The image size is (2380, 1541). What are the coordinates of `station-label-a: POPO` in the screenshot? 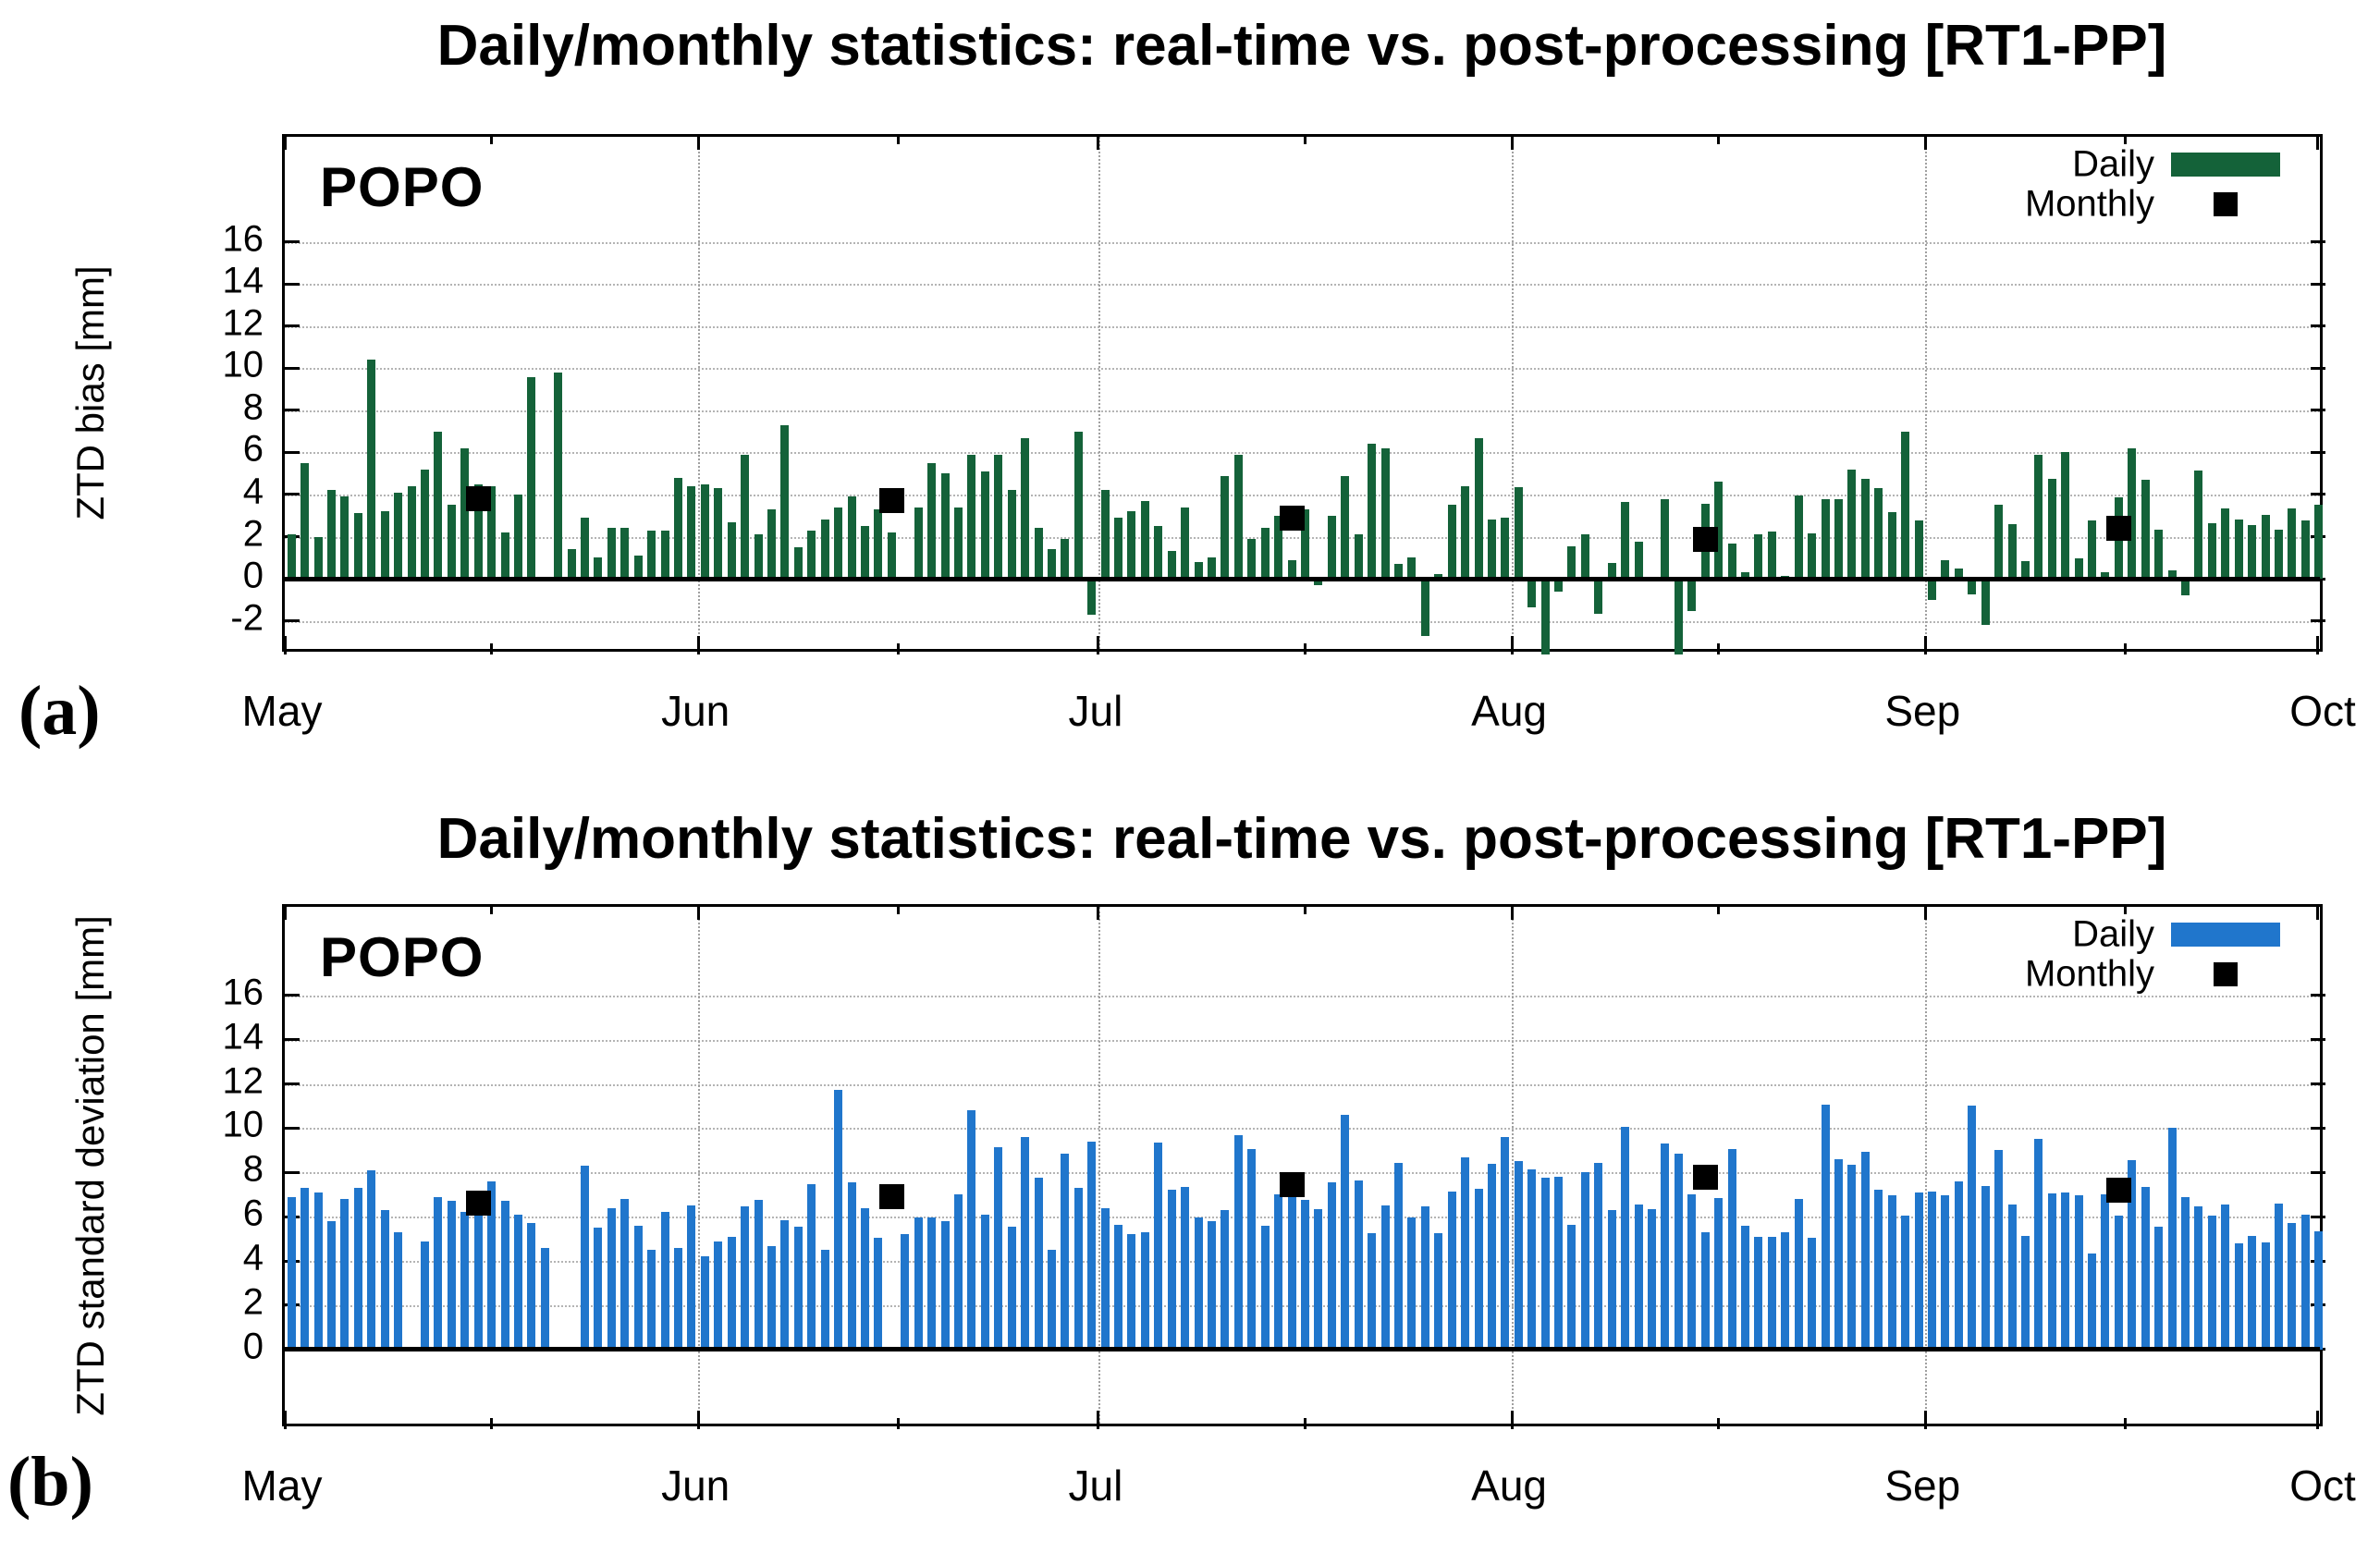 It's located at (402, 187).